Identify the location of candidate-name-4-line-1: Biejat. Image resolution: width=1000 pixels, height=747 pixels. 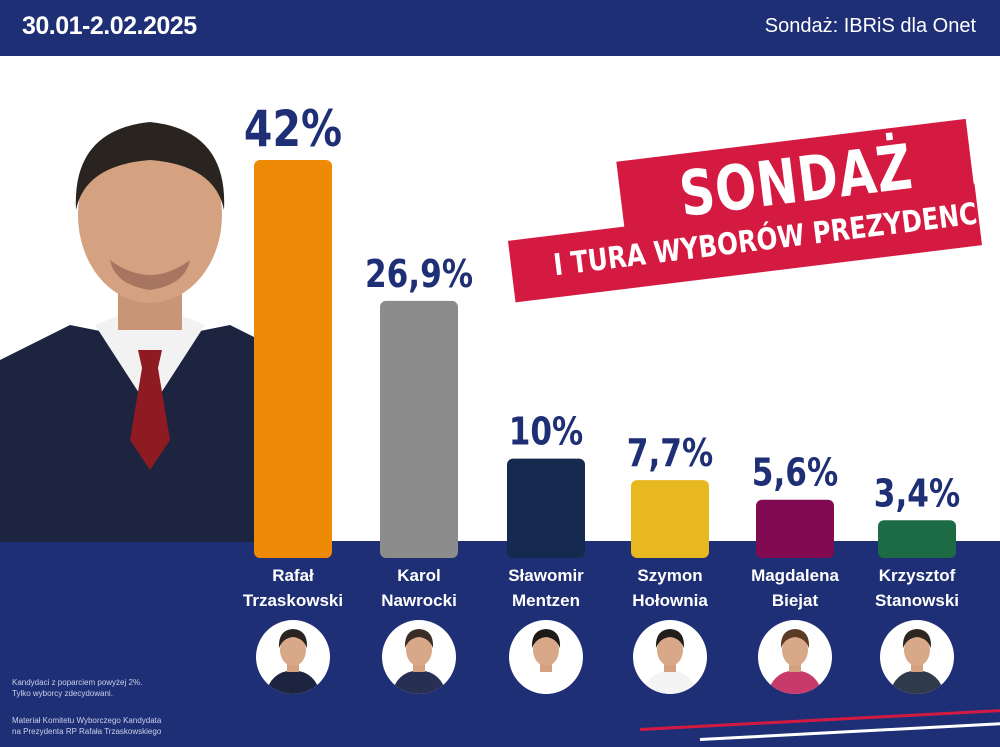
(795, 600).